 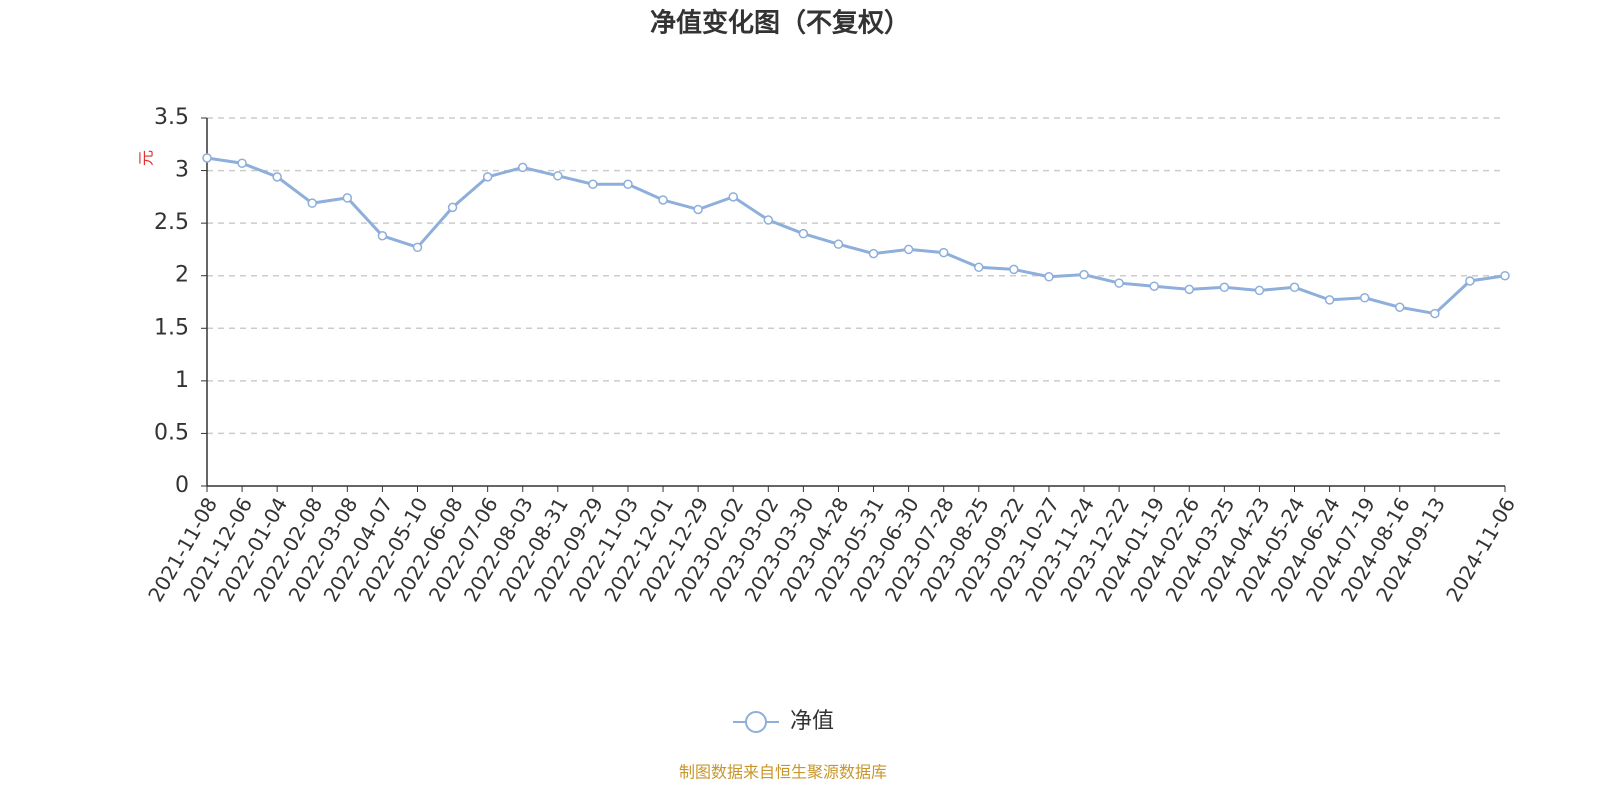 I want to click on legend-label: 净值, so click(x=812, y=721).